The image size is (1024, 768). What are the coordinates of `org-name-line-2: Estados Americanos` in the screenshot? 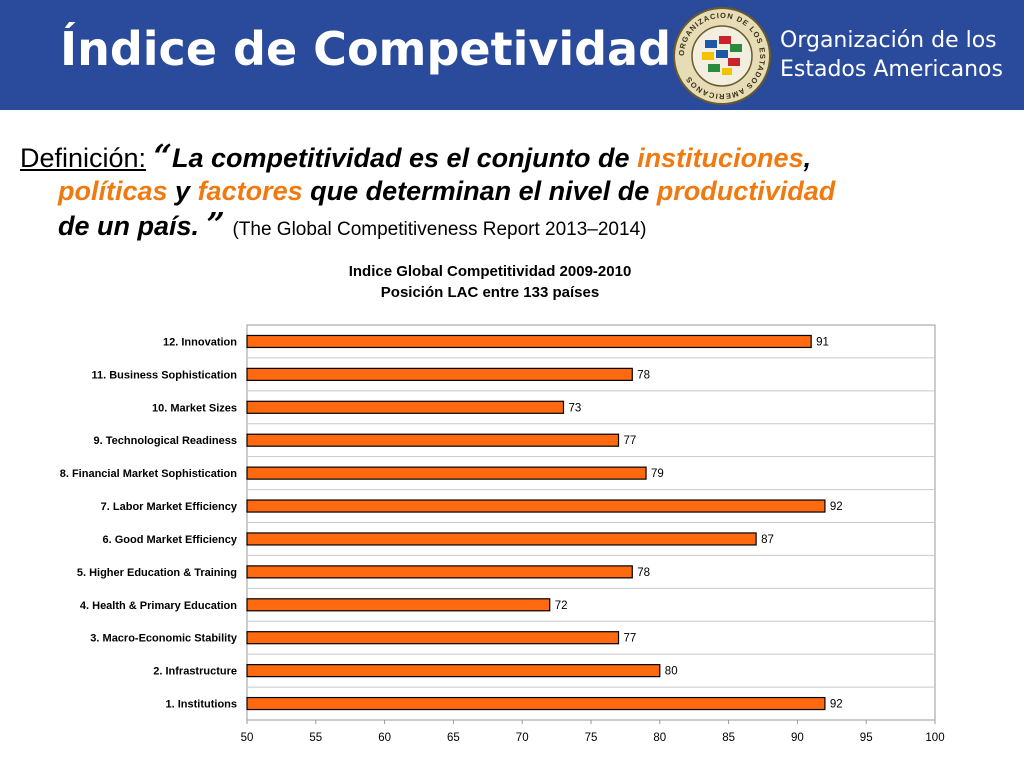 It's located at (891, 69).